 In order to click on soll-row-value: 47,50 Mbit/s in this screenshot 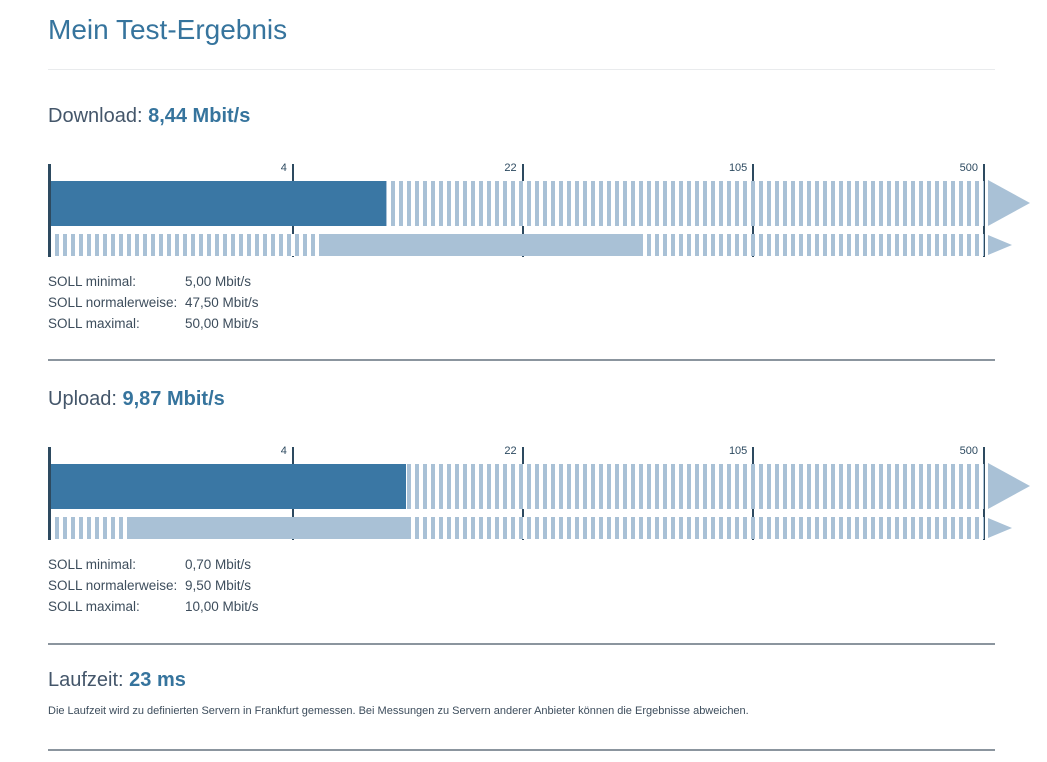, I will do `click(222, 302)`.